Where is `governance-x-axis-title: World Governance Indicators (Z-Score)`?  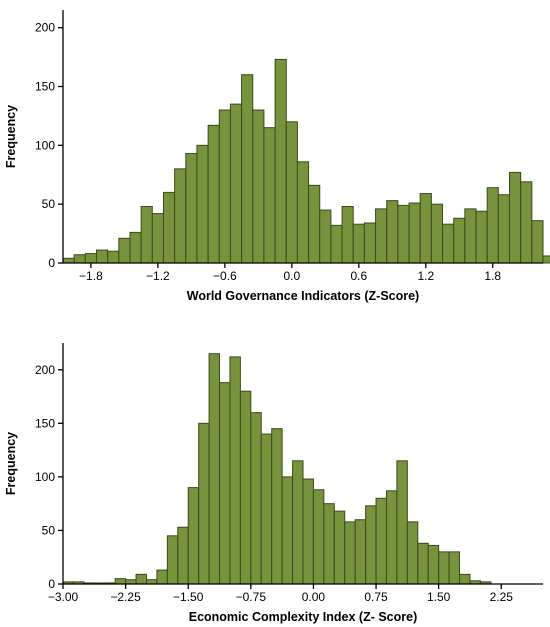 governance-x-axis-title: World Governance Indicators (Z-Score) is located at coordinates (303, 296).